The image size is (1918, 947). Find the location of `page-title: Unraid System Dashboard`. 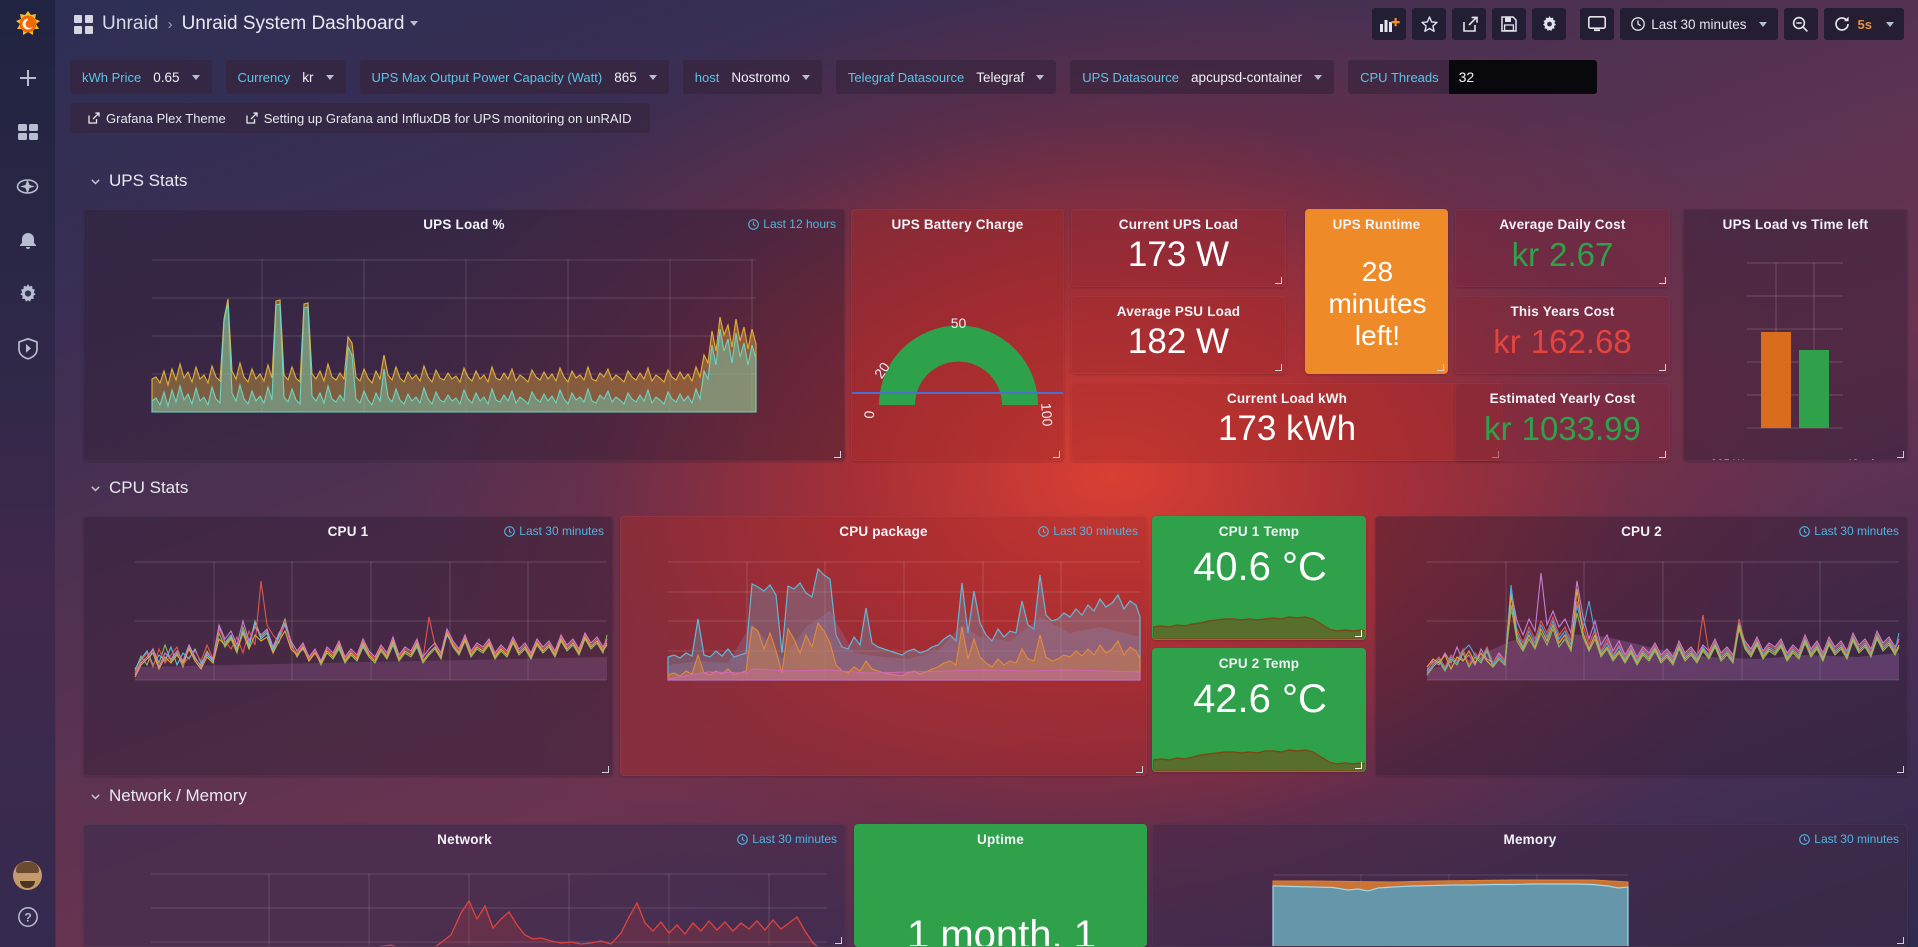

page-title: Unraid System Dashboard is located at coordinates (300, 24).